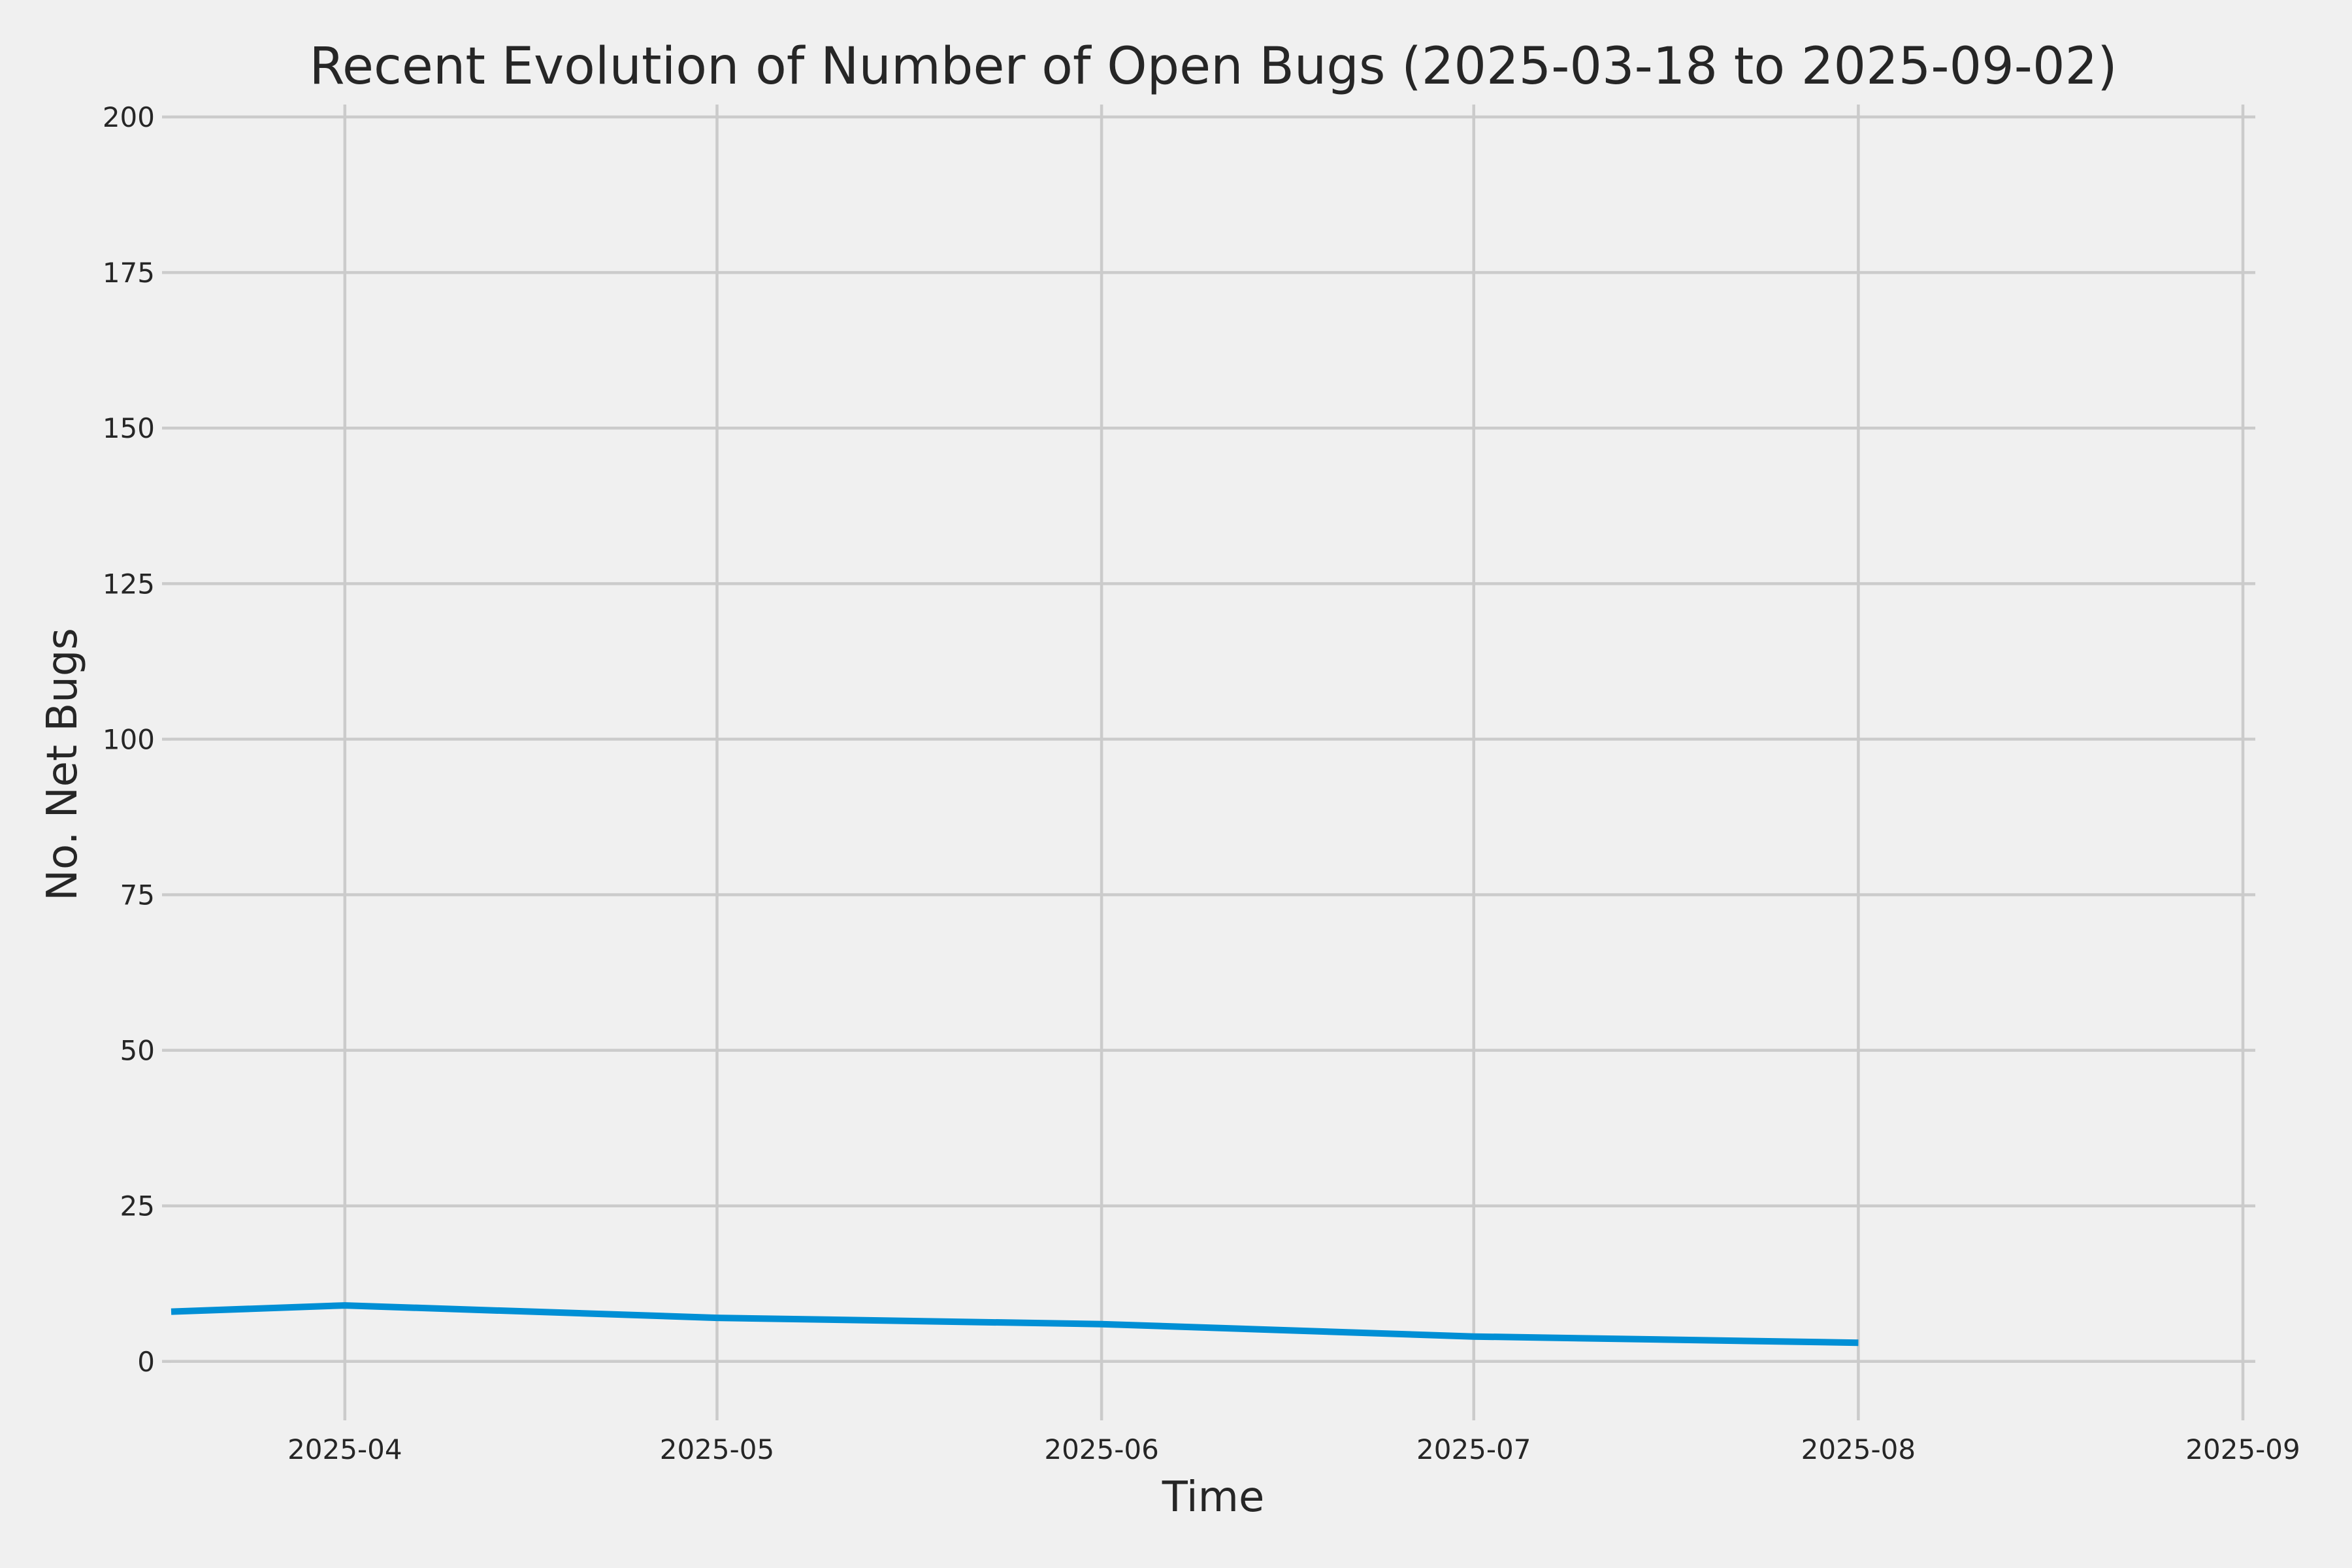 This screenshot has height=1568, width=2352. What do you see at coordinates (137, 1051) in the screenshot?
I see `y-tick-label: 50` at bounding box center [137, 1051].